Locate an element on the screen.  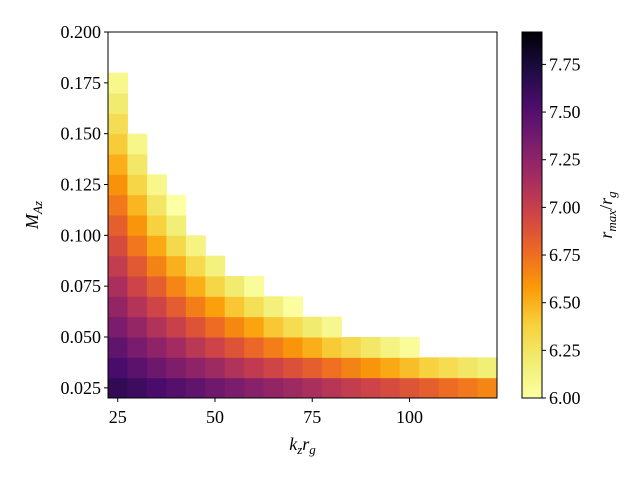
y-axis-label-part: M is located at coordinates (32, 221).